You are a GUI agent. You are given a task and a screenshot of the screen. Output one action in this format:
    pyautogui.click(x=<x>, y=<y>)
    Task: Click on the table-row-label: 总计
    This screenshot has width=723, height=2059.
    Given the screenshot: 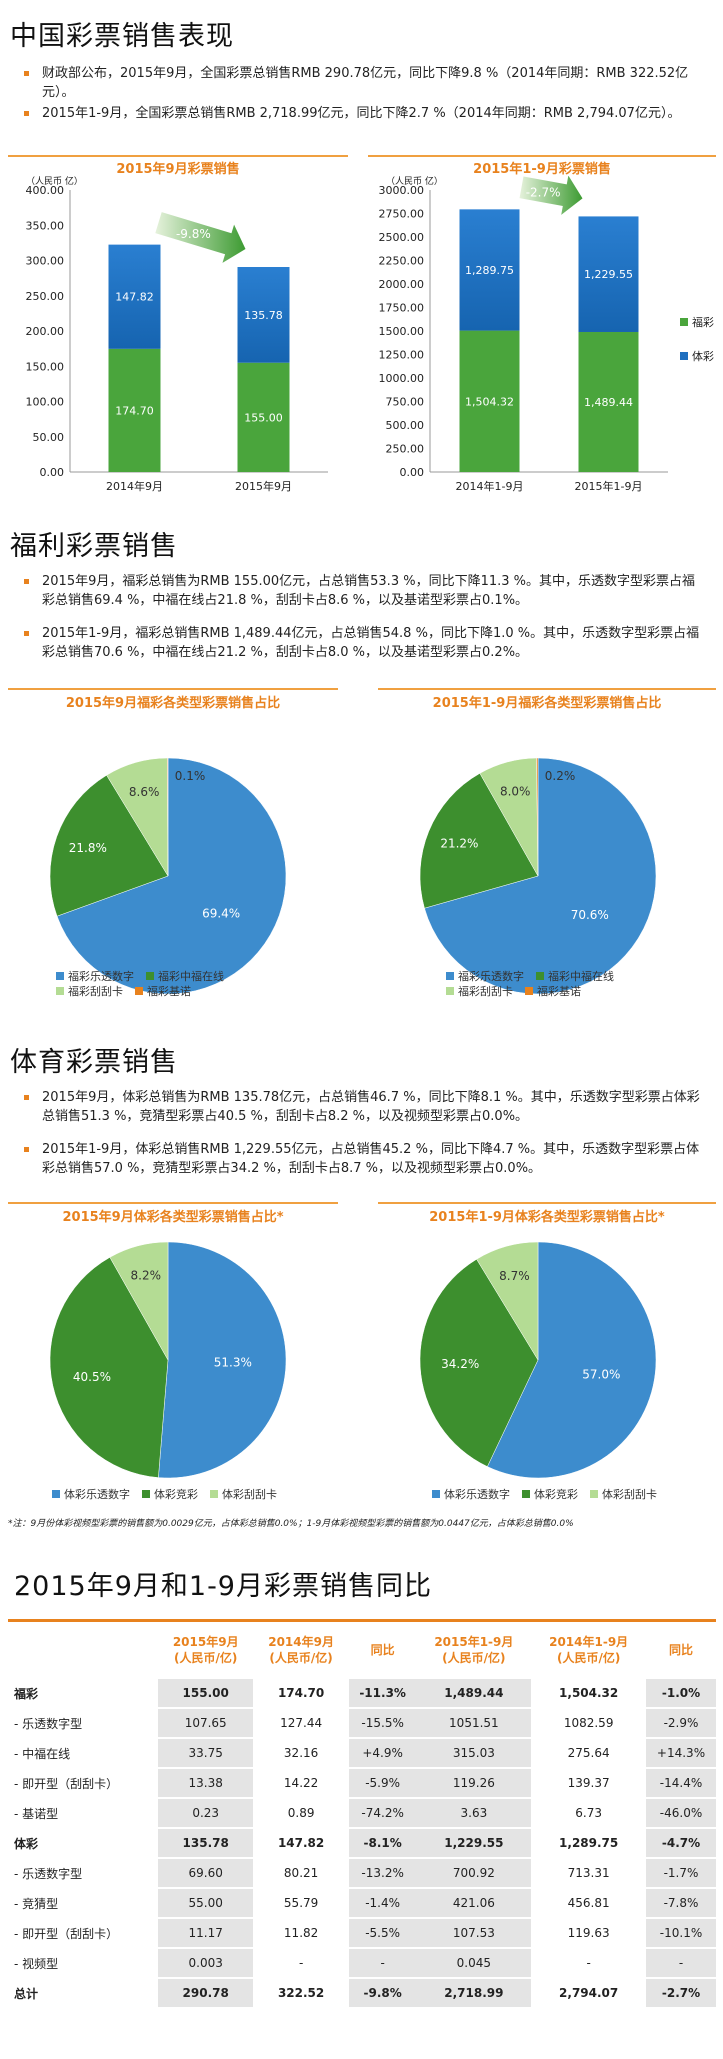 What is the action you would take?
    pyautogui.click(x=83, y=1993)
    